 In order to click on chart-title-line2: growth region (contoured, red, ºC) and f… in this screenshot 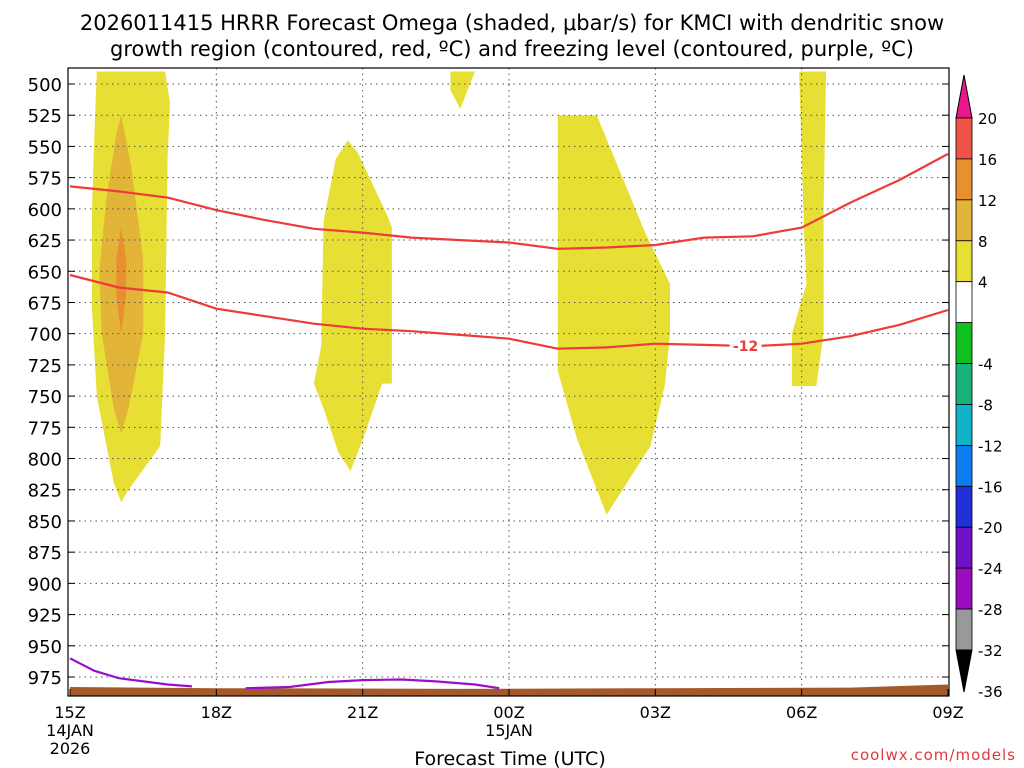, I will do `click(512, 49)`.